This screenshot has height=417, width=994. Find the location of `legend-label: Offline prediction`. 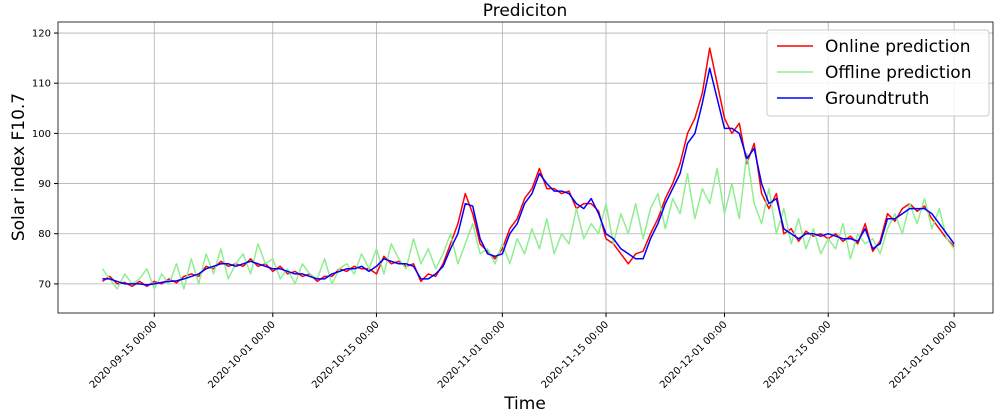

legend-label: Offline prediction is located at coordinates (898, 73).